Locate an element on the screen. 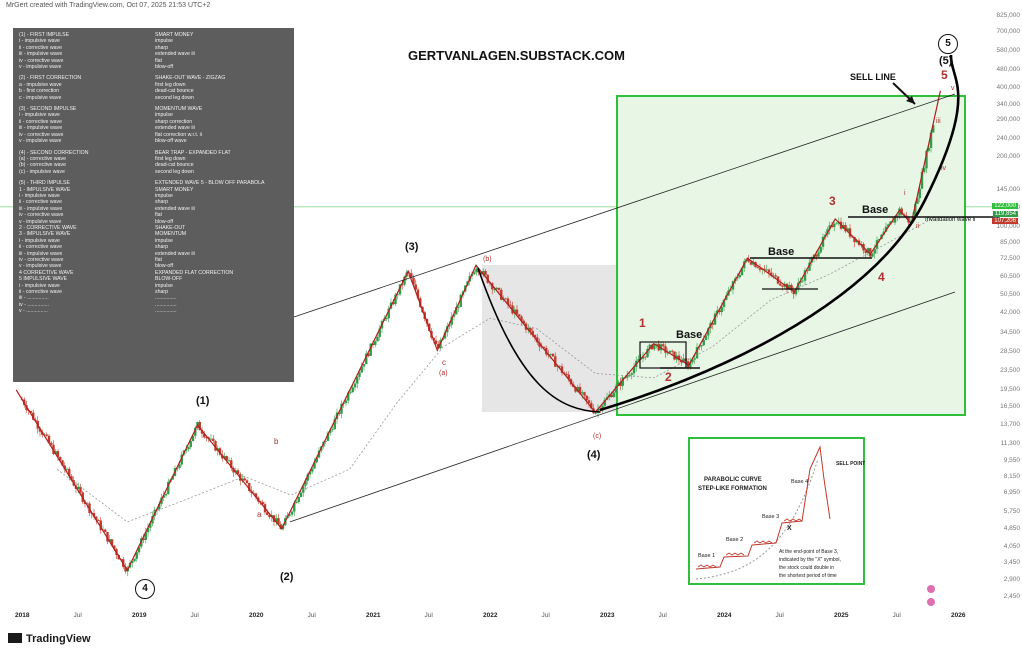 This screenshot has width=1022, height=656. legend-wave: (1) - FIRST IMPULSE is located at coordinates (44, 35).